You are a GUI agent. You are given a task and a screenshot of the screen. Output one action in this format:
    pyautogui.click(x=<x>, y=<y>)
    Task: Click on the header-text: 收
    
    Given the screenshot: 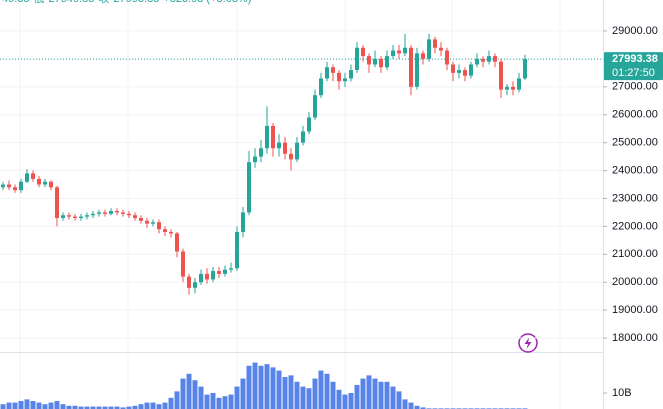 What is the action you would take?
    pyautogui.click(x=103, y=2)
    